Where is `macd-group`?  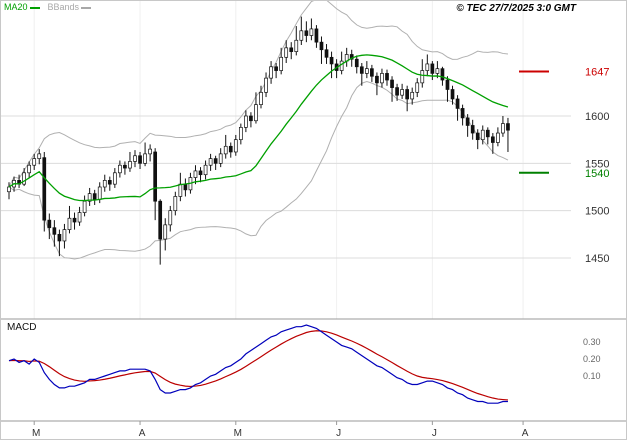 macd-group is located at coordinates (258, 364).